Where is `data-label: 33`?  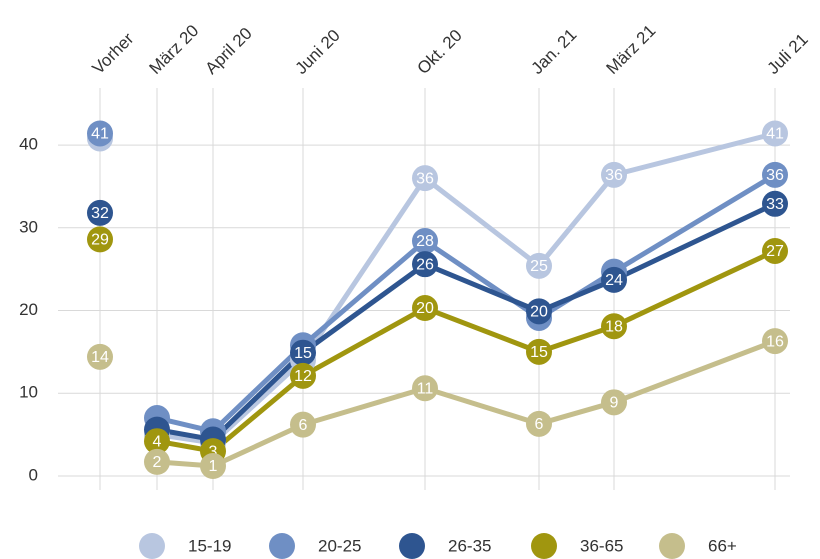
data-label: 33 is located at coordinates (775, 204).